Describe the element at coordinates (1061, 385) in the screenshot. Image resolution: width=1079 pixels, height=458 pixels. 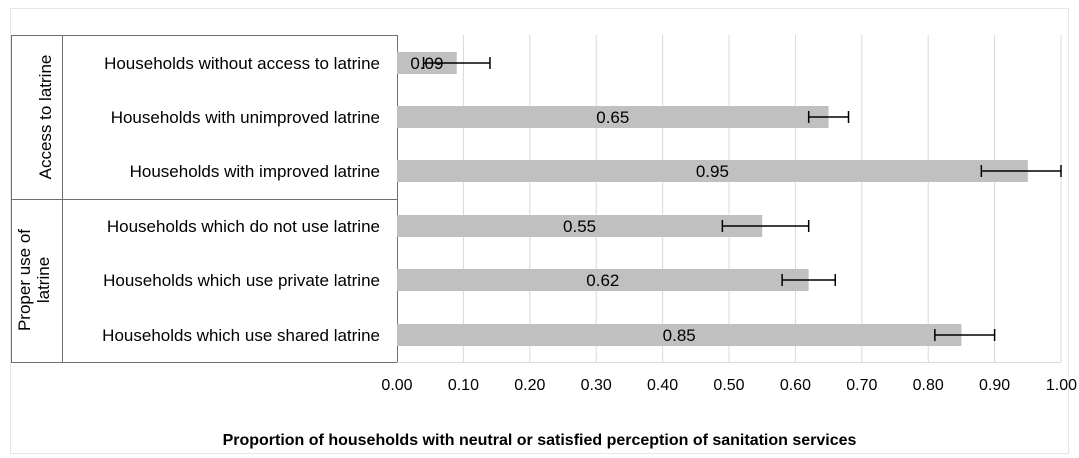
I see `x-tick-label: 1.00` at that location.